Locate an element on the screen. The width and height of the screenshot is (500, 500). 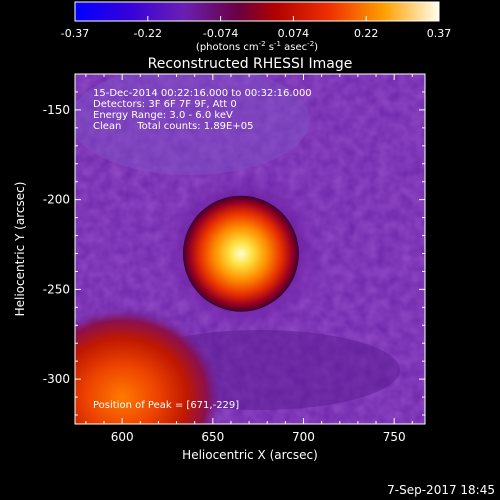
colorbar-tick-label: 0.22 is located at coordinates (366, 33).